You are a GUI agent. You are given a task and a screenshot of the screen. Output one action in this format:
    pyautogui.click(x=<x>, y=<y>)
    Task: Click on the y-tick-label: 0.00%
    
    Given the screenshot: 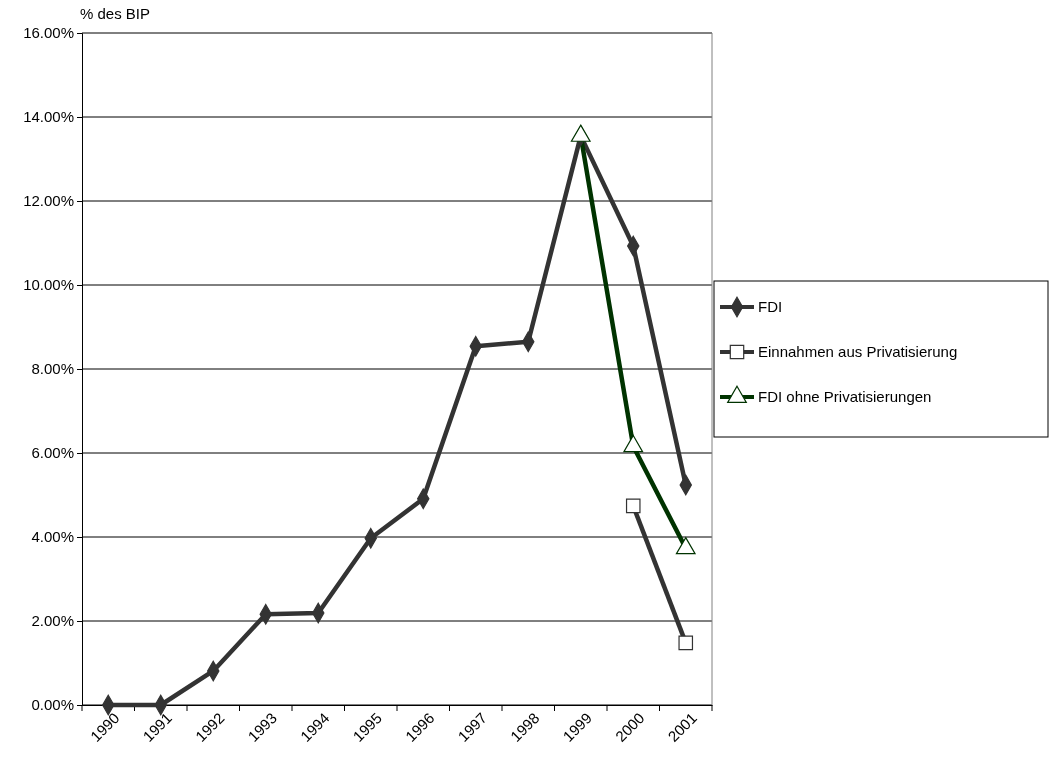 What is the action you would take?
    pyautogui.click(x=52, y=705)
    